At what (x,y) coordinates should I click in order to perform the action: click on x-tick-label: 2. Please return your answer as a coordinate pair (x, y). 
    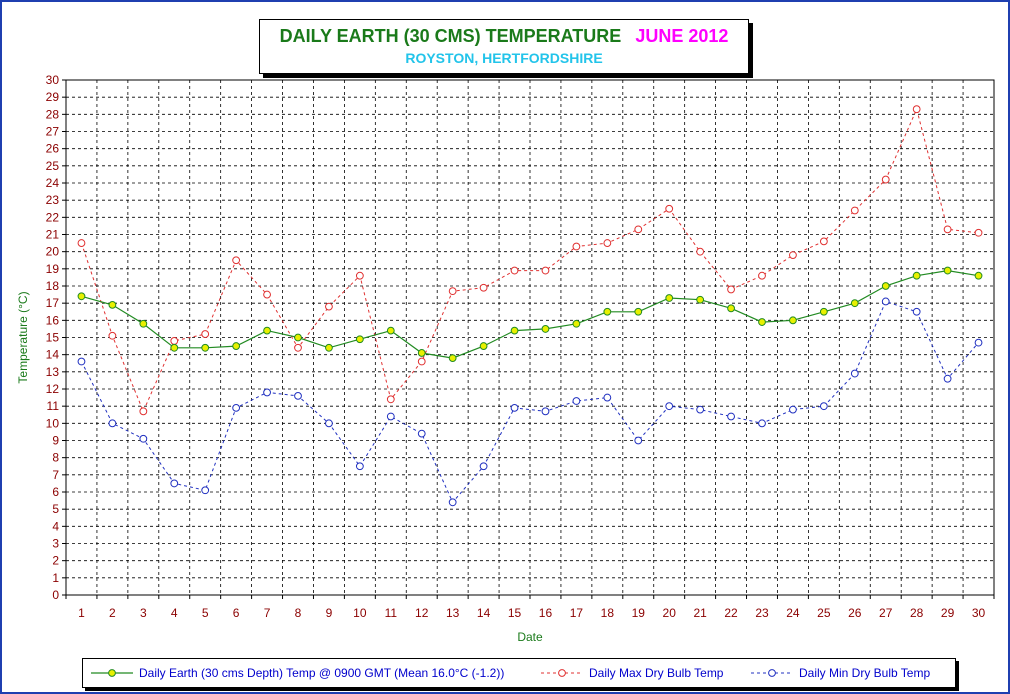
    Looking at the image, I should click on (112, 613).